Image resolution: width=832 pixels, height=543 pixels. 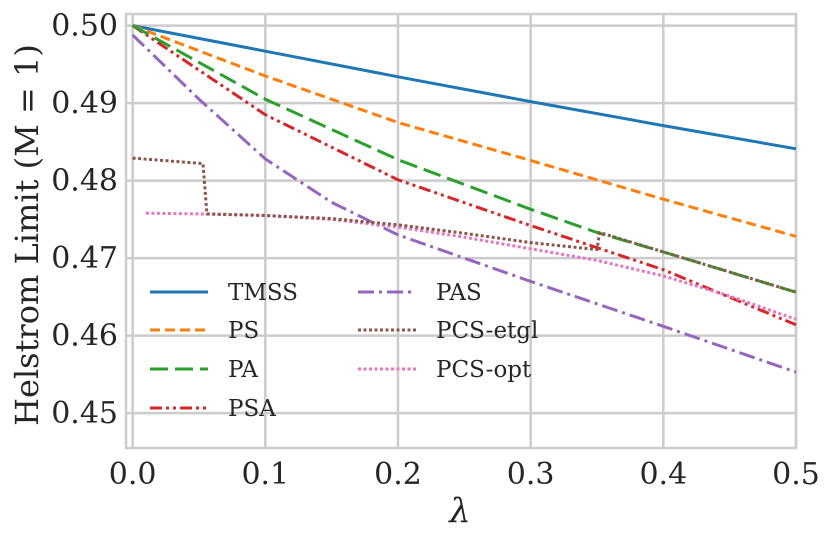 What do you see at coordinates (398, 474) in the screenshot?
I see `x-tick-label: 0.2` at bounding box center [398, 474].